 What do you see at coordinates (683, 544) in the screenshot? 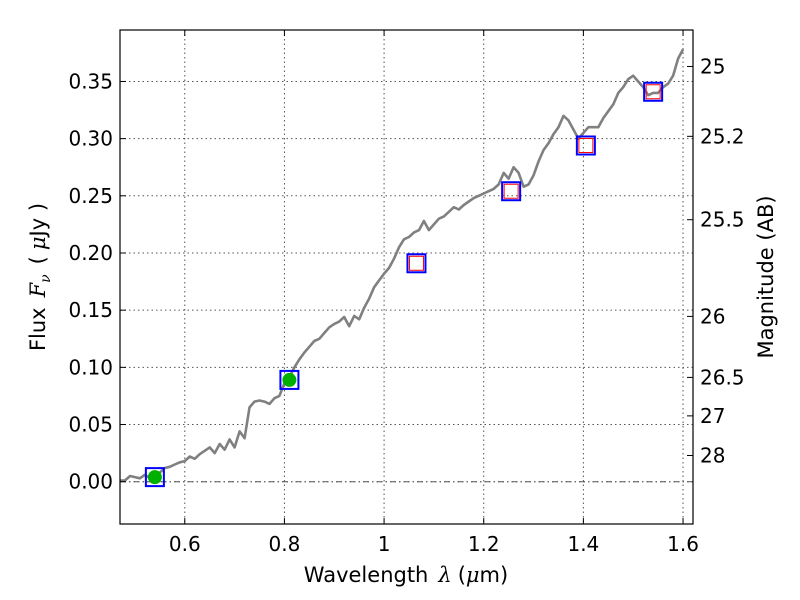
I see `x-tick-label: 1.6` at bounding box center [683, 544].